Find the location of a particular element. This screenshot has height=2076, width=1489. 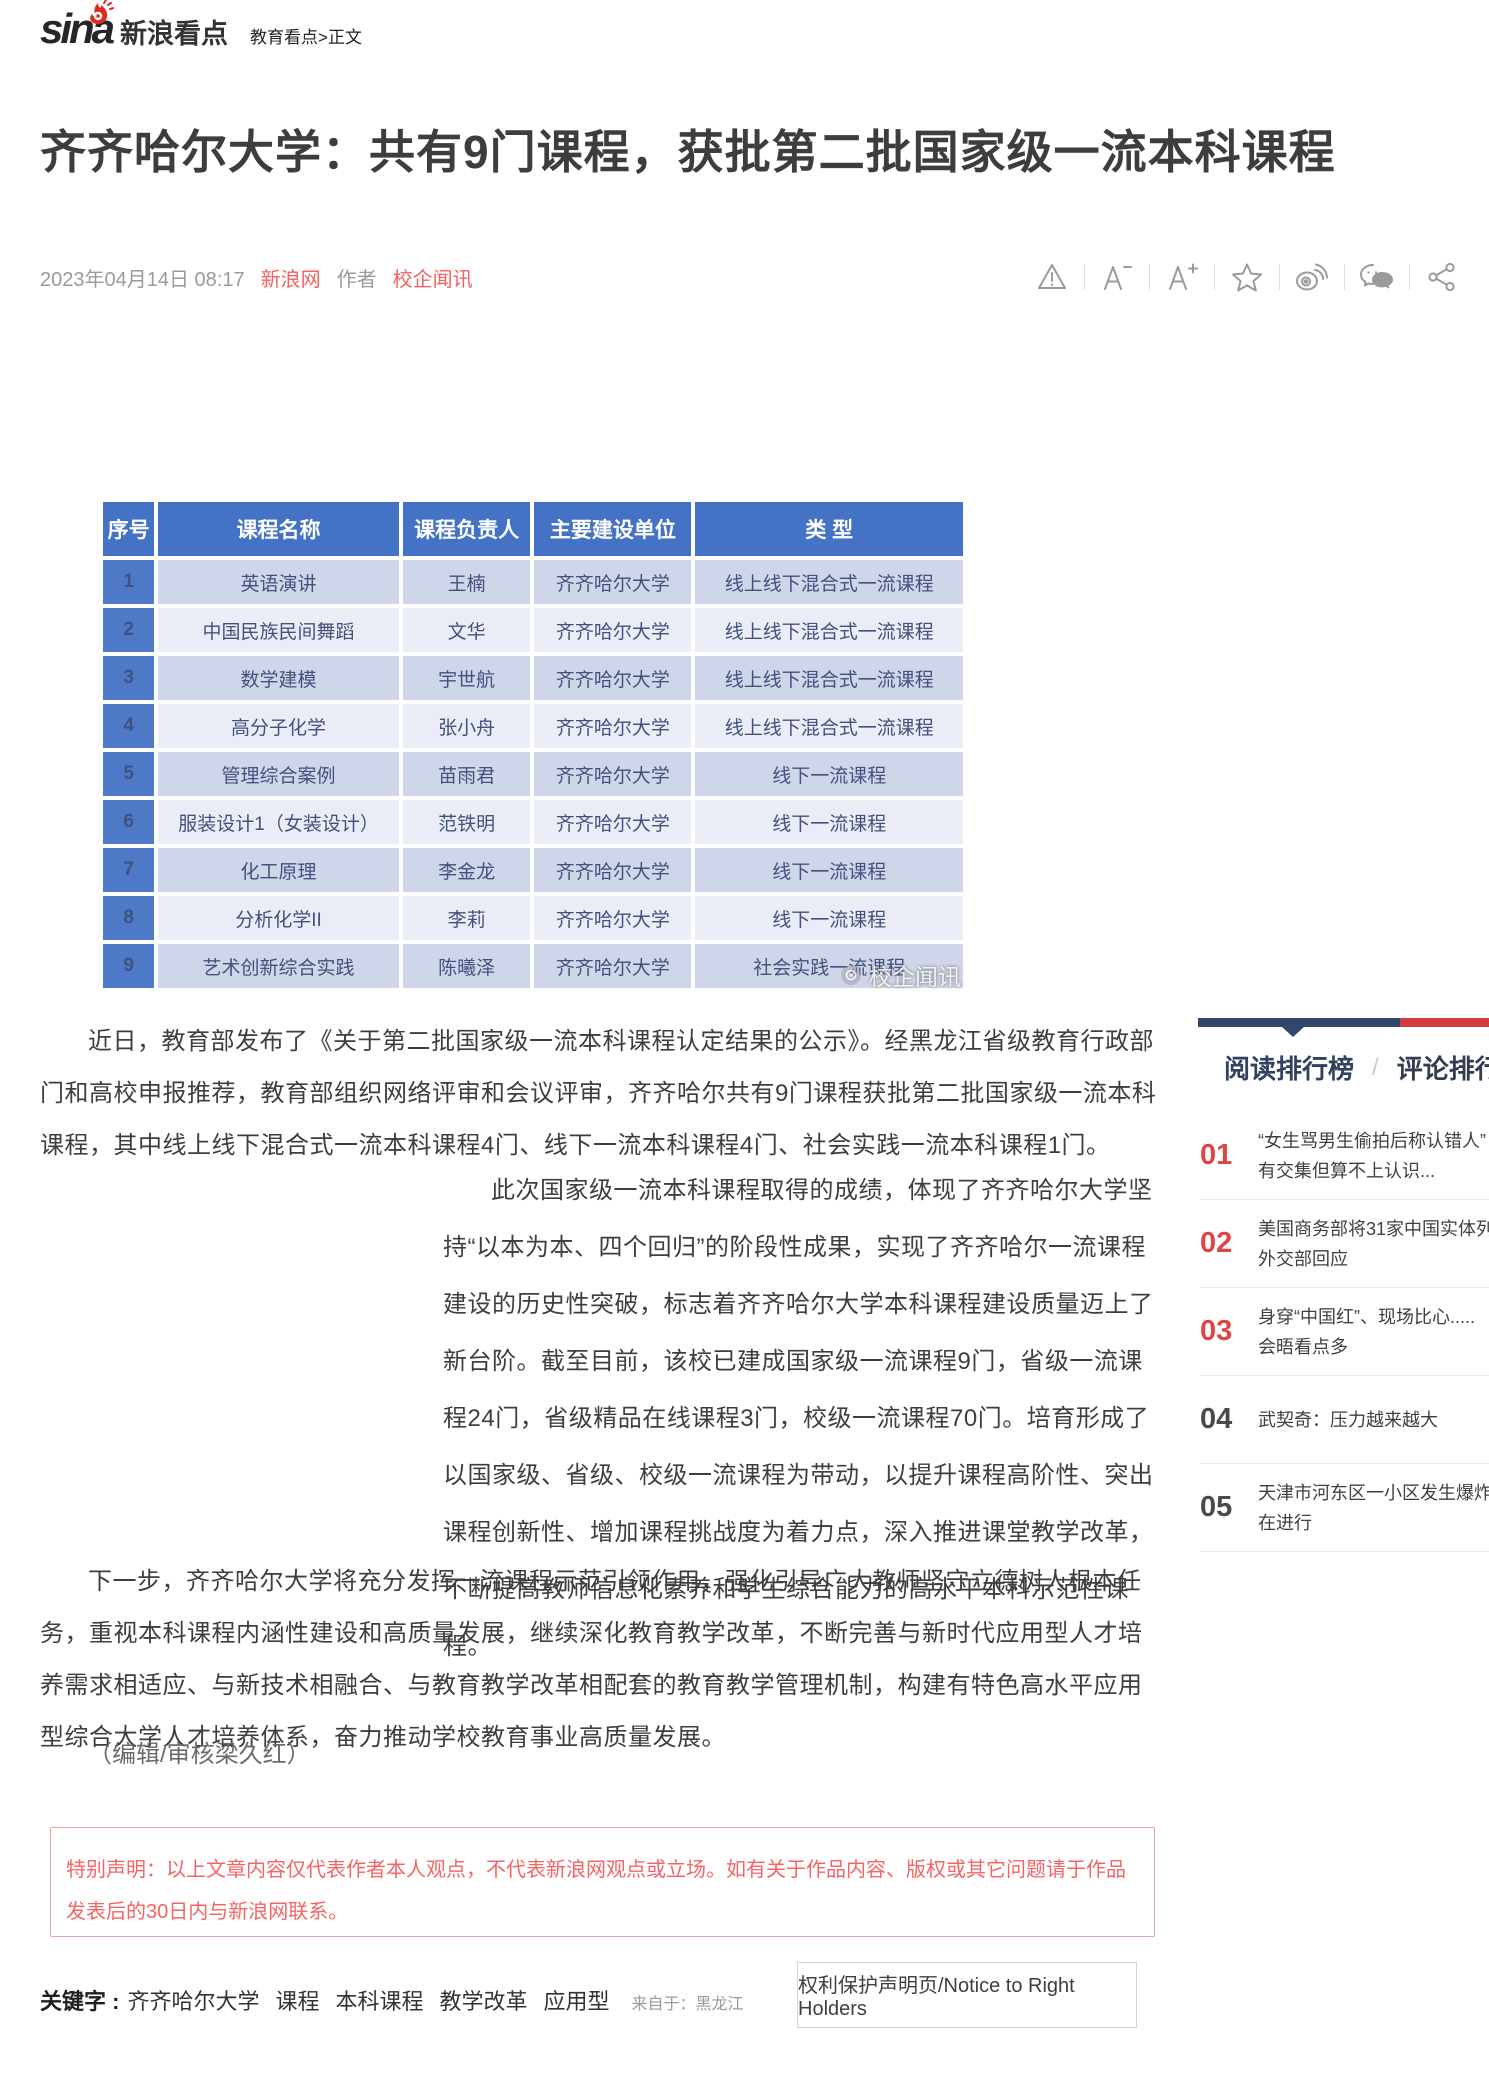

keywords-row: 关键字 : 齐齐哈尔大学 课程 本科课程 教学改革 应用型 来自于：黑龙江 is located at coordinates (392, 2000).